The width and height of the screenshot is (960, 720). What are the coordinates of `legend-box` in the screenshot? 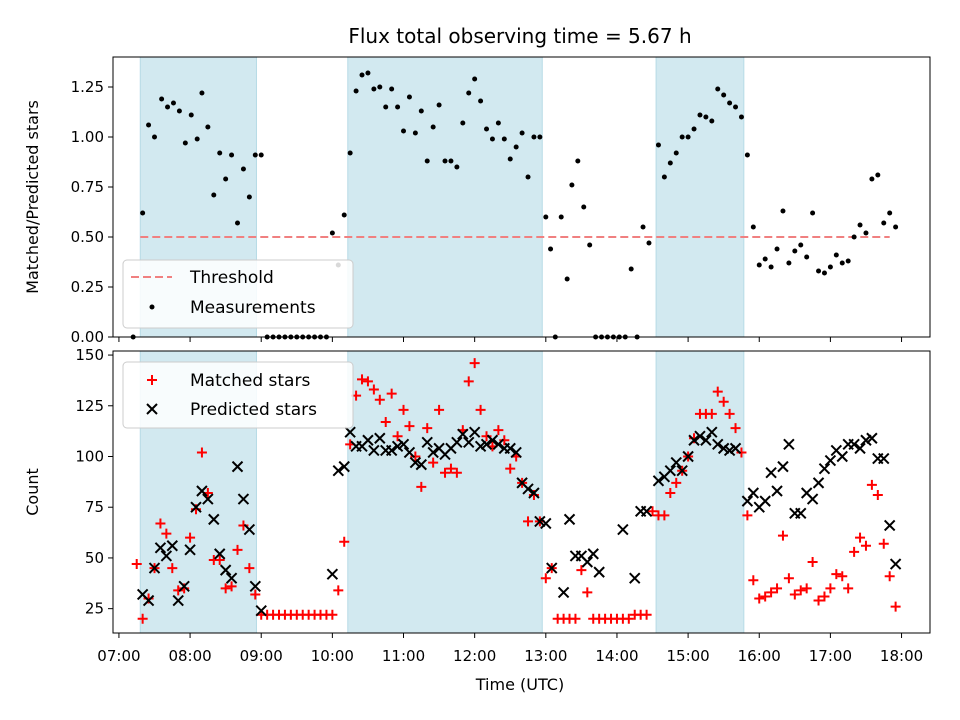 It's located at (238, 294).